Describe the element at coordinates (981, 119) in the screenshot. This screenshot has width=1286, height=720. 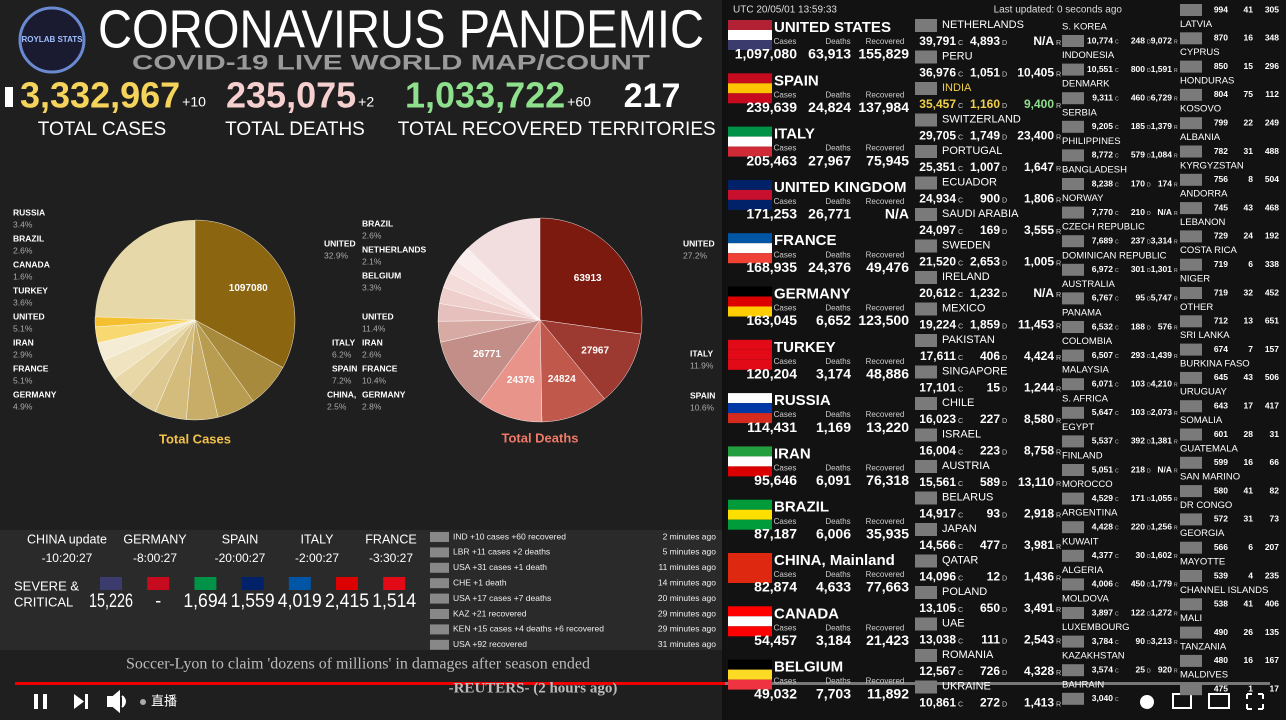
I see `country-name: SWITZERLAND` at that location.